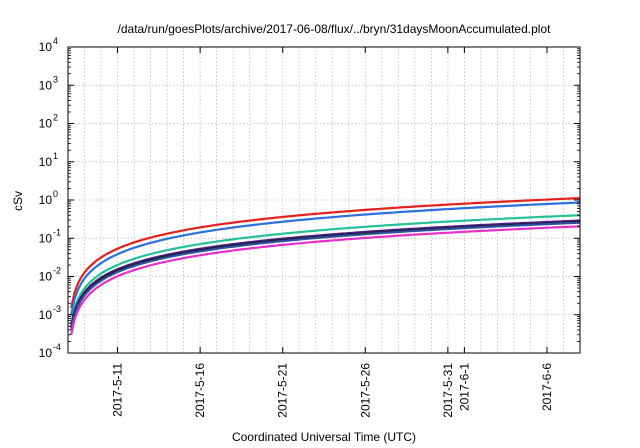 This screenshot has height=448, width=640. I want to click on y-tick-exponent: -1, so click(57, 232).